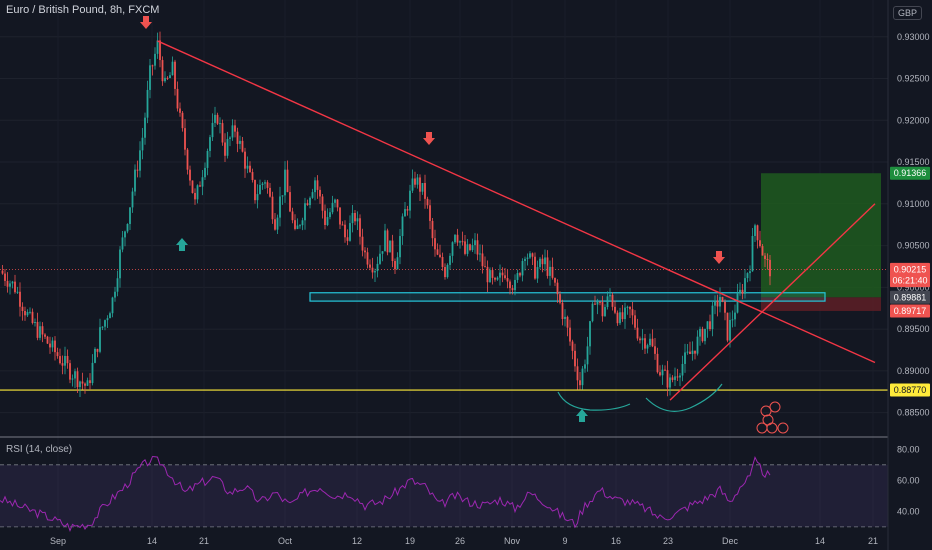 The width and height of the screenshot is (932, 550). Describe the element at coordinates (907, 13) in the screenshot. I see `currency-badge: GBP` at that location.